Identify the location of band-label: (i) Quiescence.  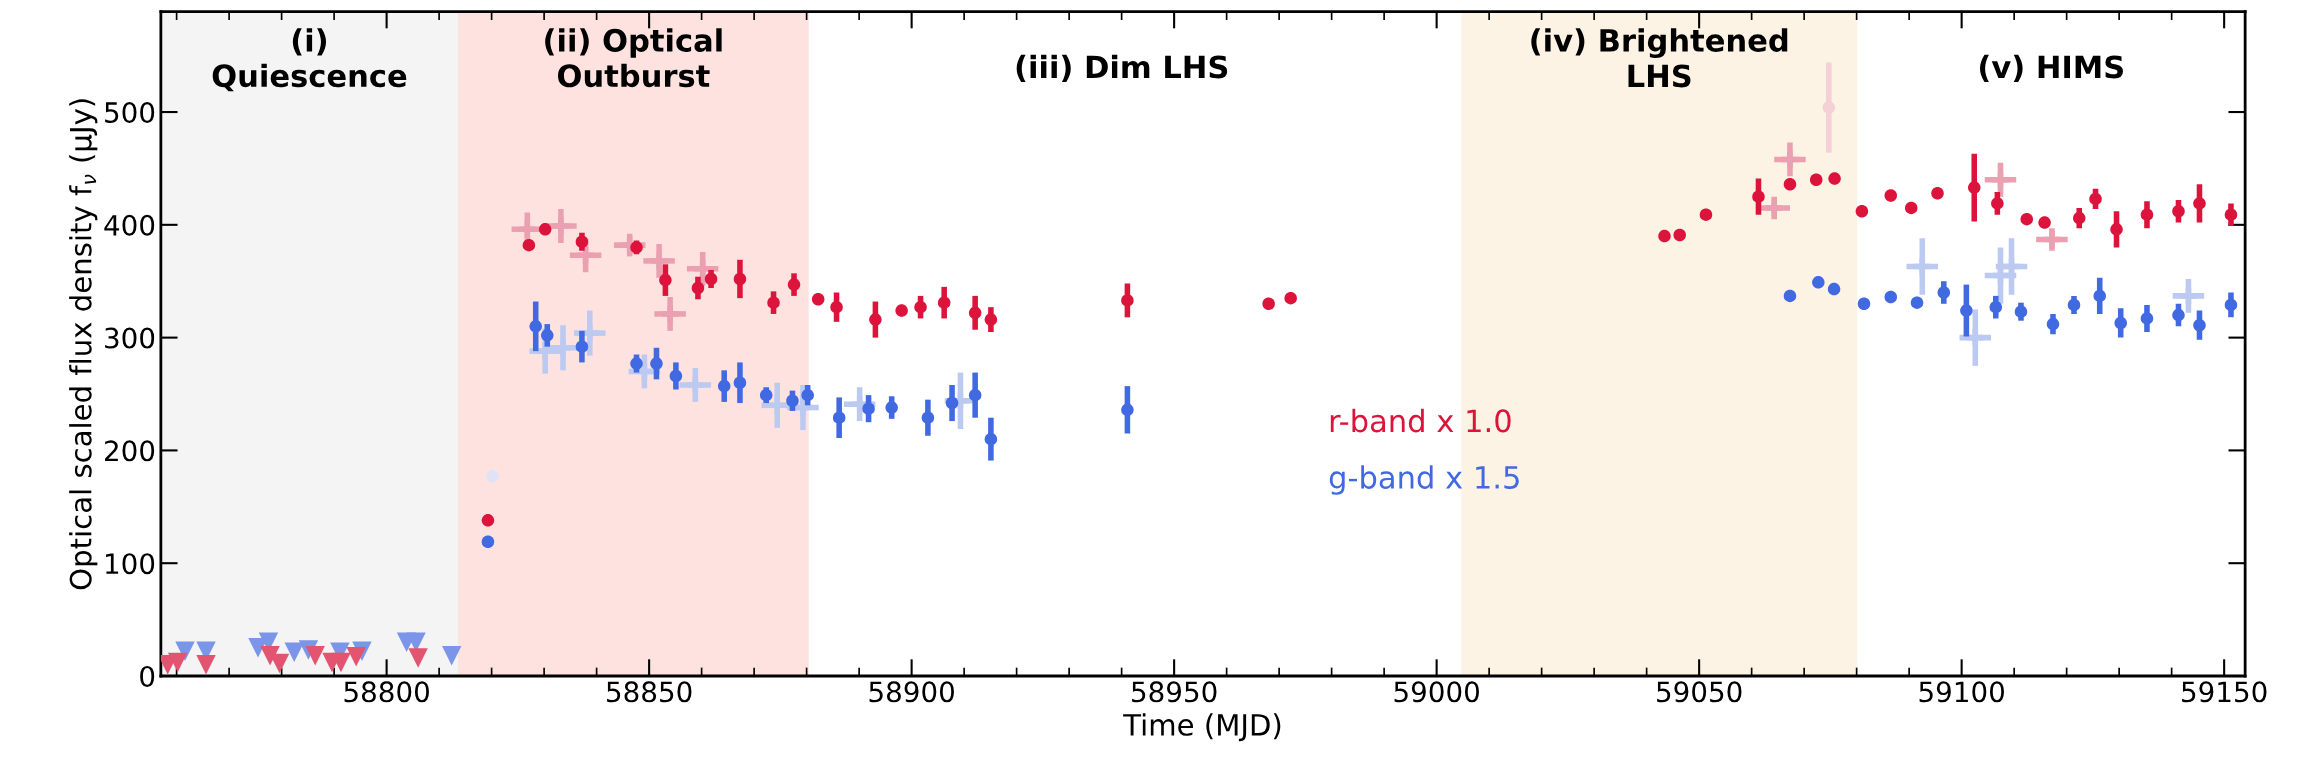
(309, 60).